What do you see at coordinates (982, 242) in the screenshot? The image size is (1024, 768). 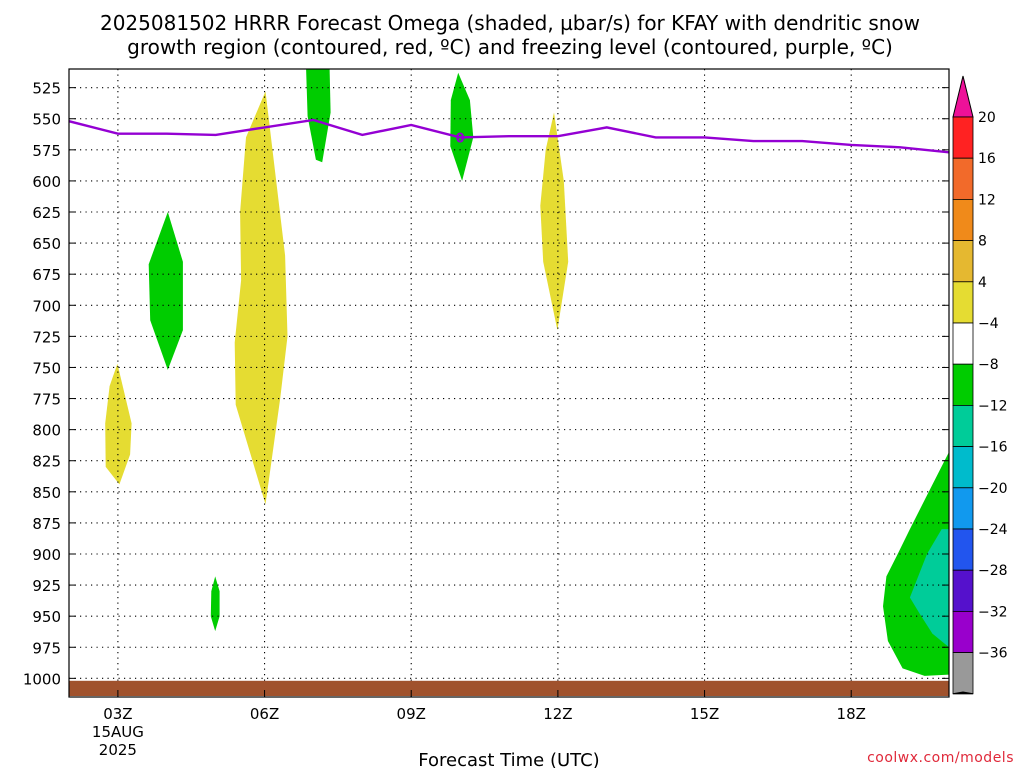 I see `colorbar-label: 8` at bounding box center [982, 242].